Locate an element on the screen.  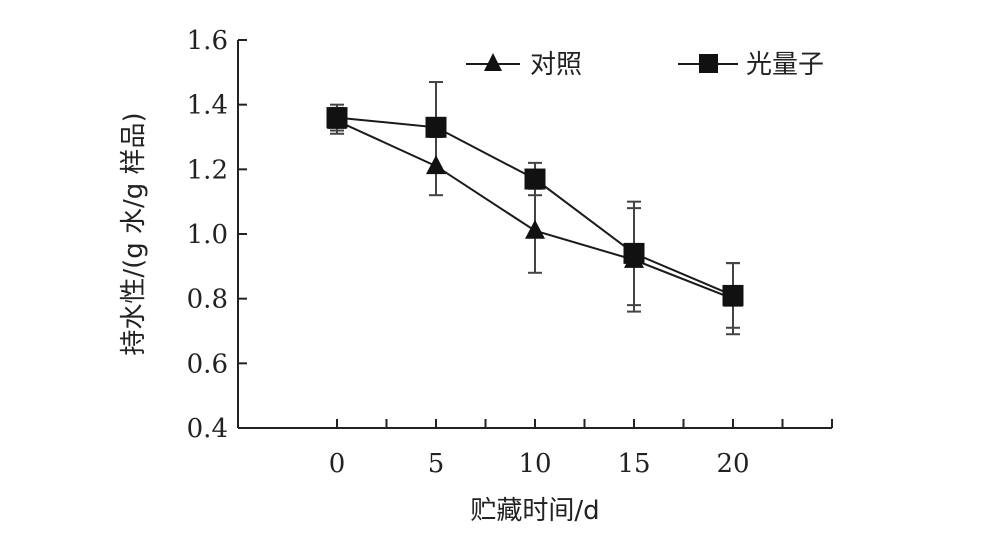
legend-label-control: 对照 is located at coordinates (556, 65).